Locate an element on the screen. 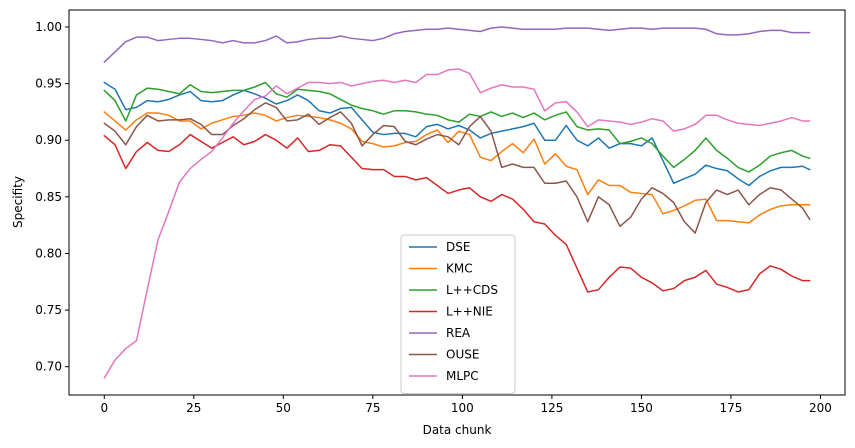 The width and height of the screenshot is (855, 448). x-tick-label: 75 is located at coordinates (372, 408).